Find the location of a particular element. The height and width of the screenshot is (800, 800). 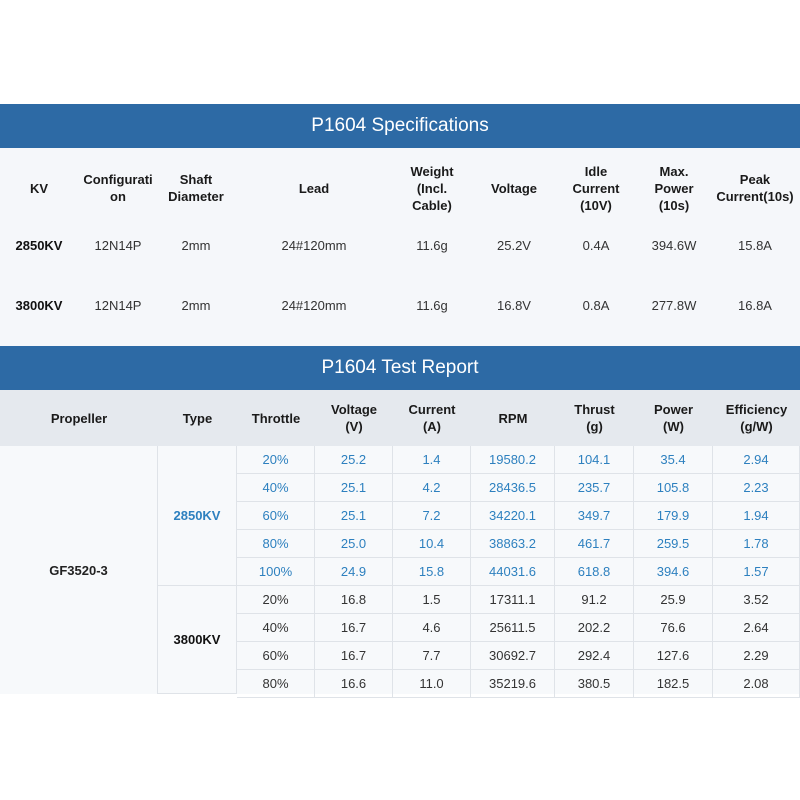

spec-header-cell: Peak Current(10s) is located at coordinates (755, 188).